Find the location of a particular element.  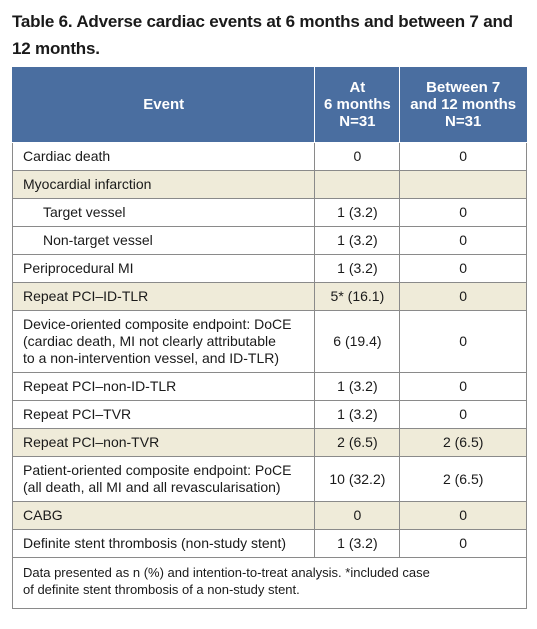

table-row: Repeat PCI–TVR 1 (3.2) 0 is located at coordinates (269, 414).